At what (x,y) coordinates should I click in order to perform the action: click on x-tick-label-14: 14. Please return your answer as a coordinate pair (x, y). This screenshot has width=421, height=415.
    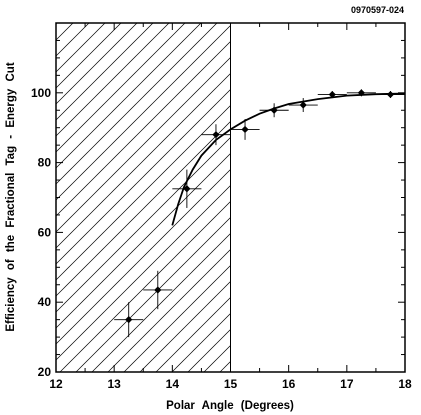
    Looking at the image, I should click on (173, 384).